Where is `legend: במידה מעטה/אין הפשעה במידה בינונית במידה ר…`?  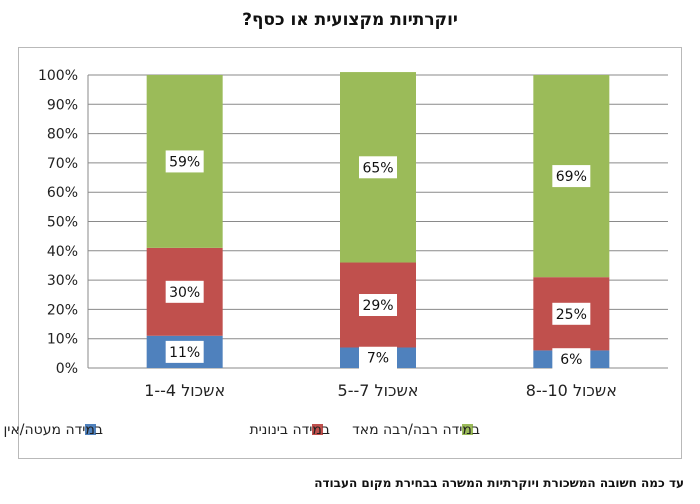 legend: במידה מעטה/אין הפשעה במידה בינונית במידה ר… is located at coordinates (240, 430).